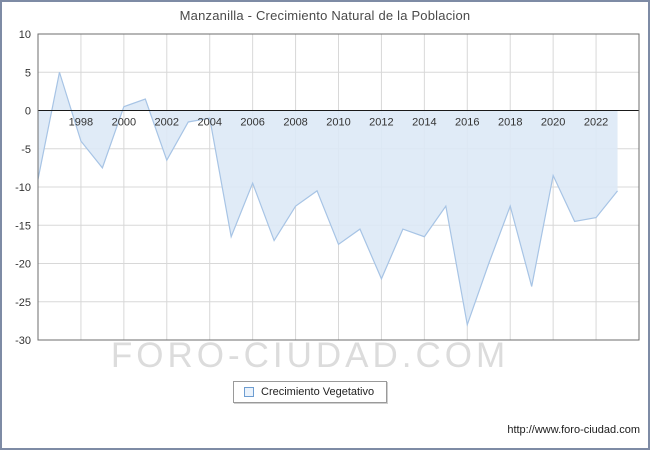  Describe the element at coordinates (81, 123) in the screenshot. I see `x-tick-label: 1998` at that location.